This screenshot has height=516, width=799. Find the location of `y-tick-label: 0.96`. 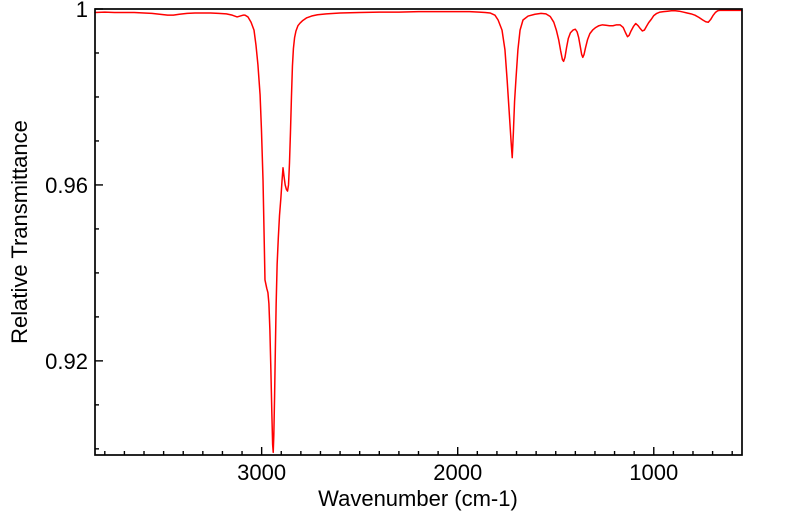

y-tick-label: 0.96 is located at coordinates (66, 185).